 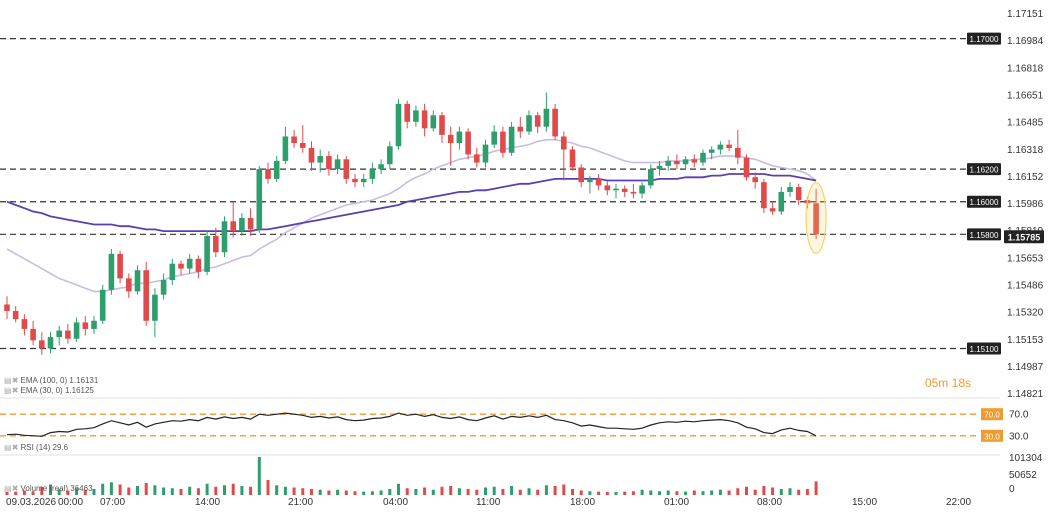 I want to click on price-level-label: 1.16000, so click(x=984, y=202).